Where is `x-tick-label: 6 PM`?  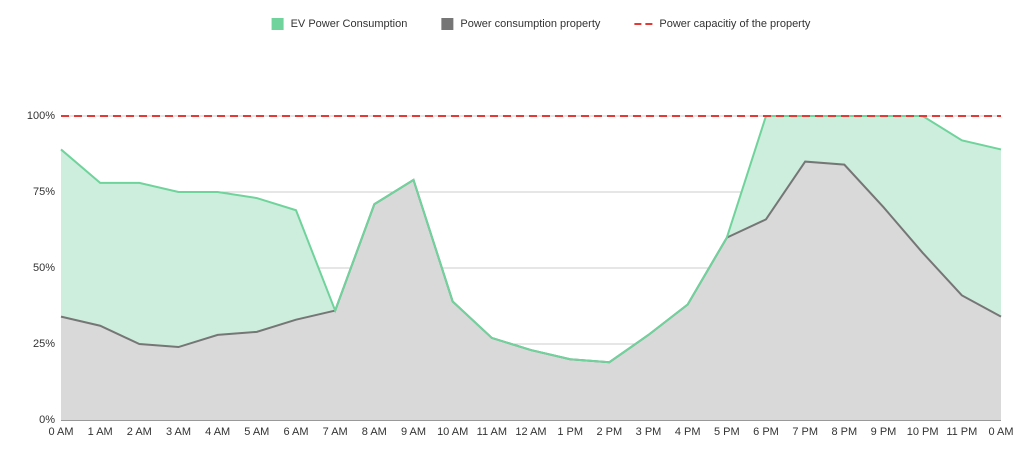 x-tick-label: 6 PM is located at coordinates (766, 432).